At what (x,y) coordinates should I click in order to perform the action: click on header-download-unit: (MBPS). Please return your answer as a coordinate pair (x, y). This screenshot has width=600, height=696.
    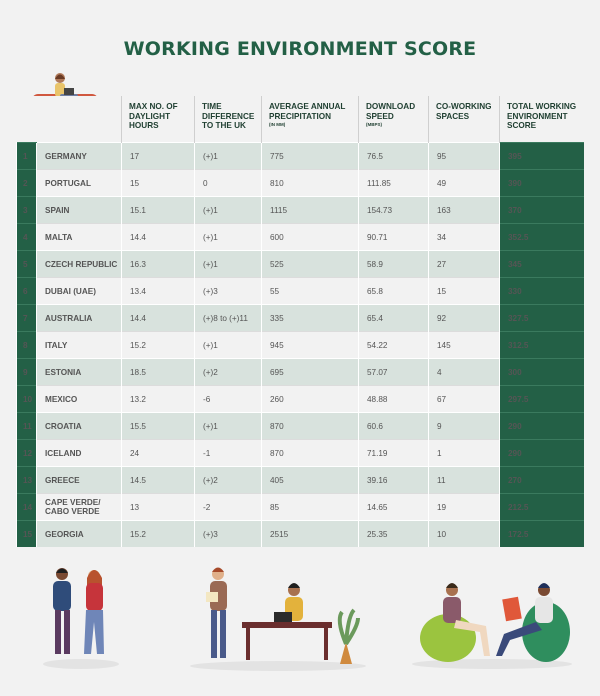
    Looking at the image, I should click on (374, 124).